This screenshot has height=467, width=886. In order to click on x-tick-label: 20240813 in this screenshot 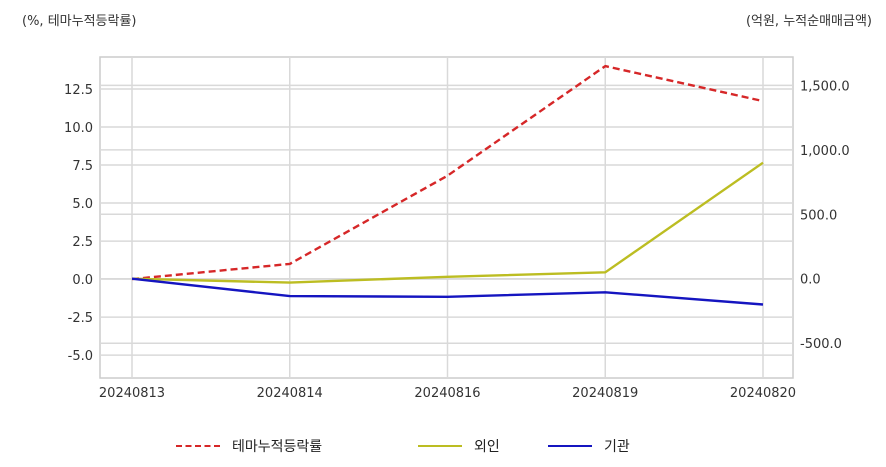, I will do `click(132, 393)`.